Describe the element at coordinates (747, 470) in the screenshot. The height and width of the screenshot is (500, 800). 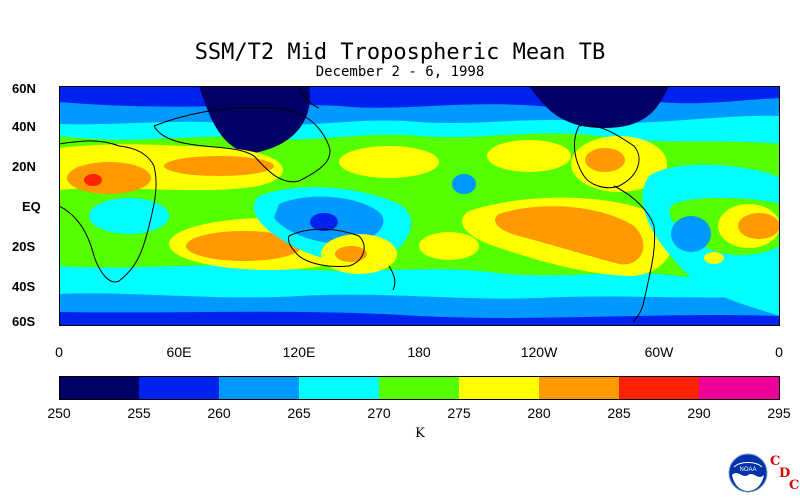
I see `noaa-logo-text: NOAA` at that location.